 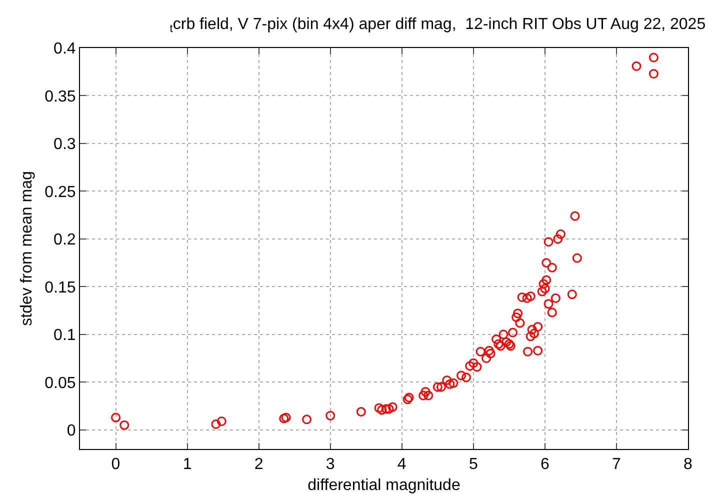 What do you see at coordinates (60, 192) in the screenshot?
I see `y-tick-label: 0.25` at bounding box center [60, 192].